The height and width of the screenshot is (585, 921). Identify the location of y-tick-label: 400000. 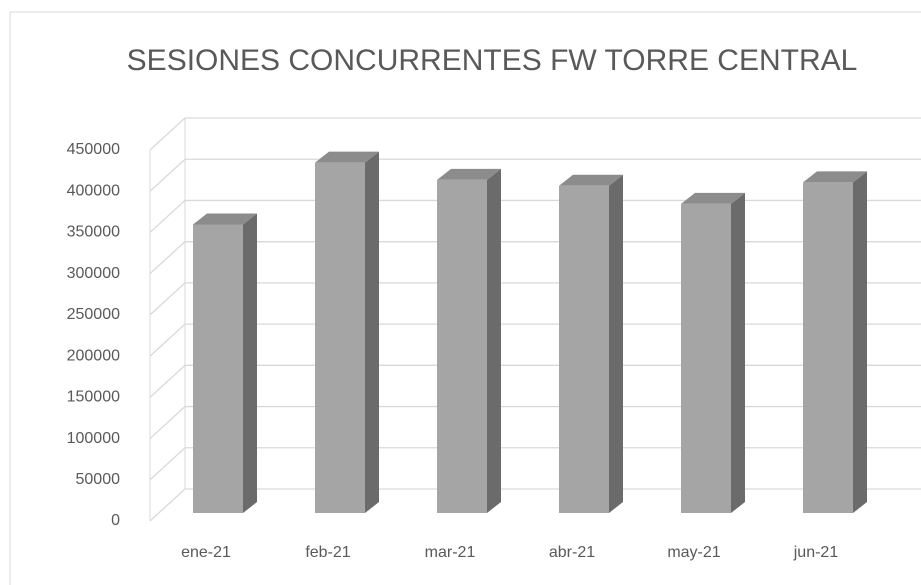
(93, 190).